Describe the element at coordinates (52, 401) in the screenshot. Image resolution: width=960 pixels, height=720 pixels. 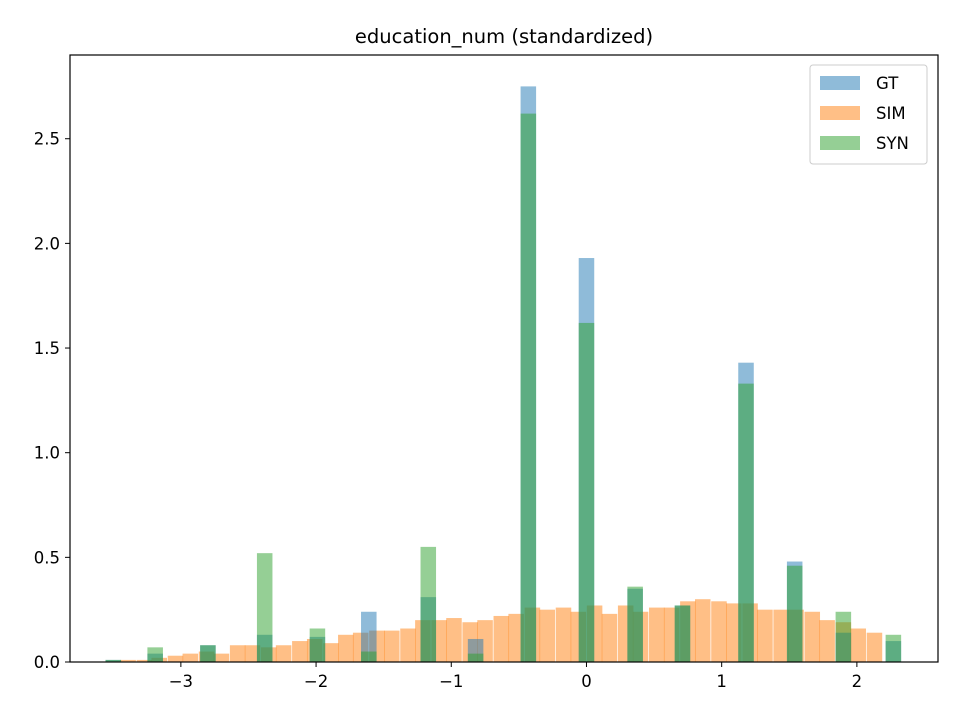
I see `y-axis: 0.0 0.5 1.0 1.5 2.0 2.5` at that location.